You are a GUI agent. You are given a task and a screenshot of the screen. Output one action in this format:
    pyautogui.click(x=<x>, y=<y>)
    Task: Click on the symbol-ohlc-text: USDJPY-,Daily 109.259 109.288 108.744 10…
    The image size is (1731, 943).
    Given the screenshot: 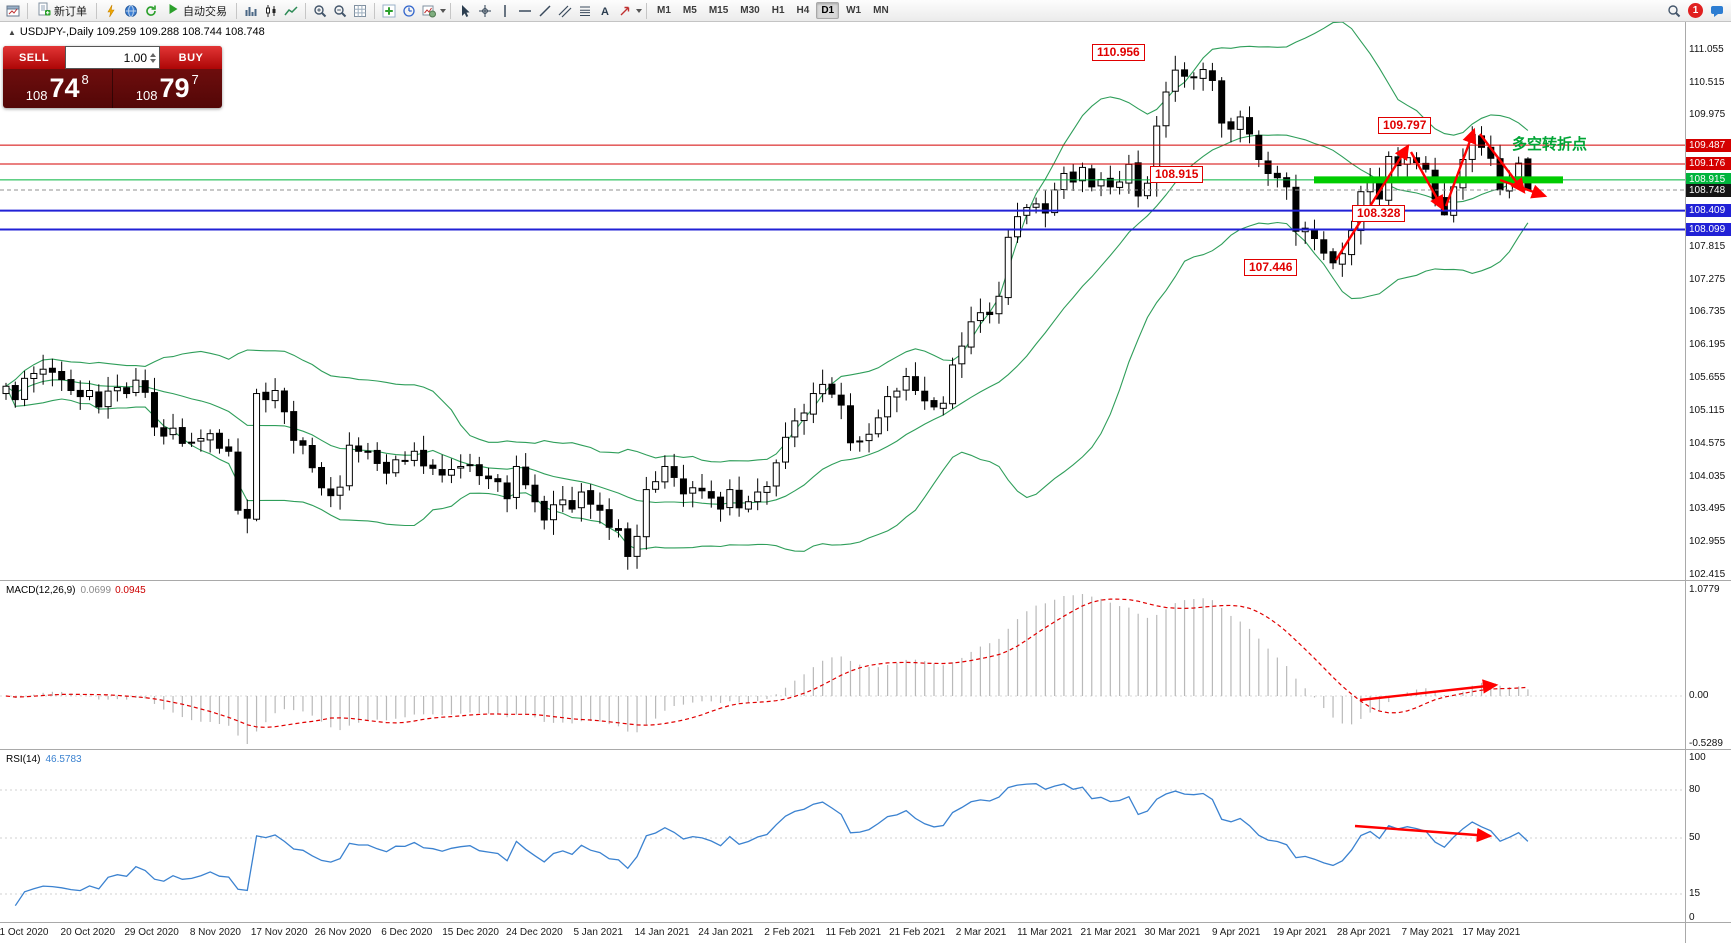 What is the action you would take?
    pyautogui.click(x=142, y=32)
    